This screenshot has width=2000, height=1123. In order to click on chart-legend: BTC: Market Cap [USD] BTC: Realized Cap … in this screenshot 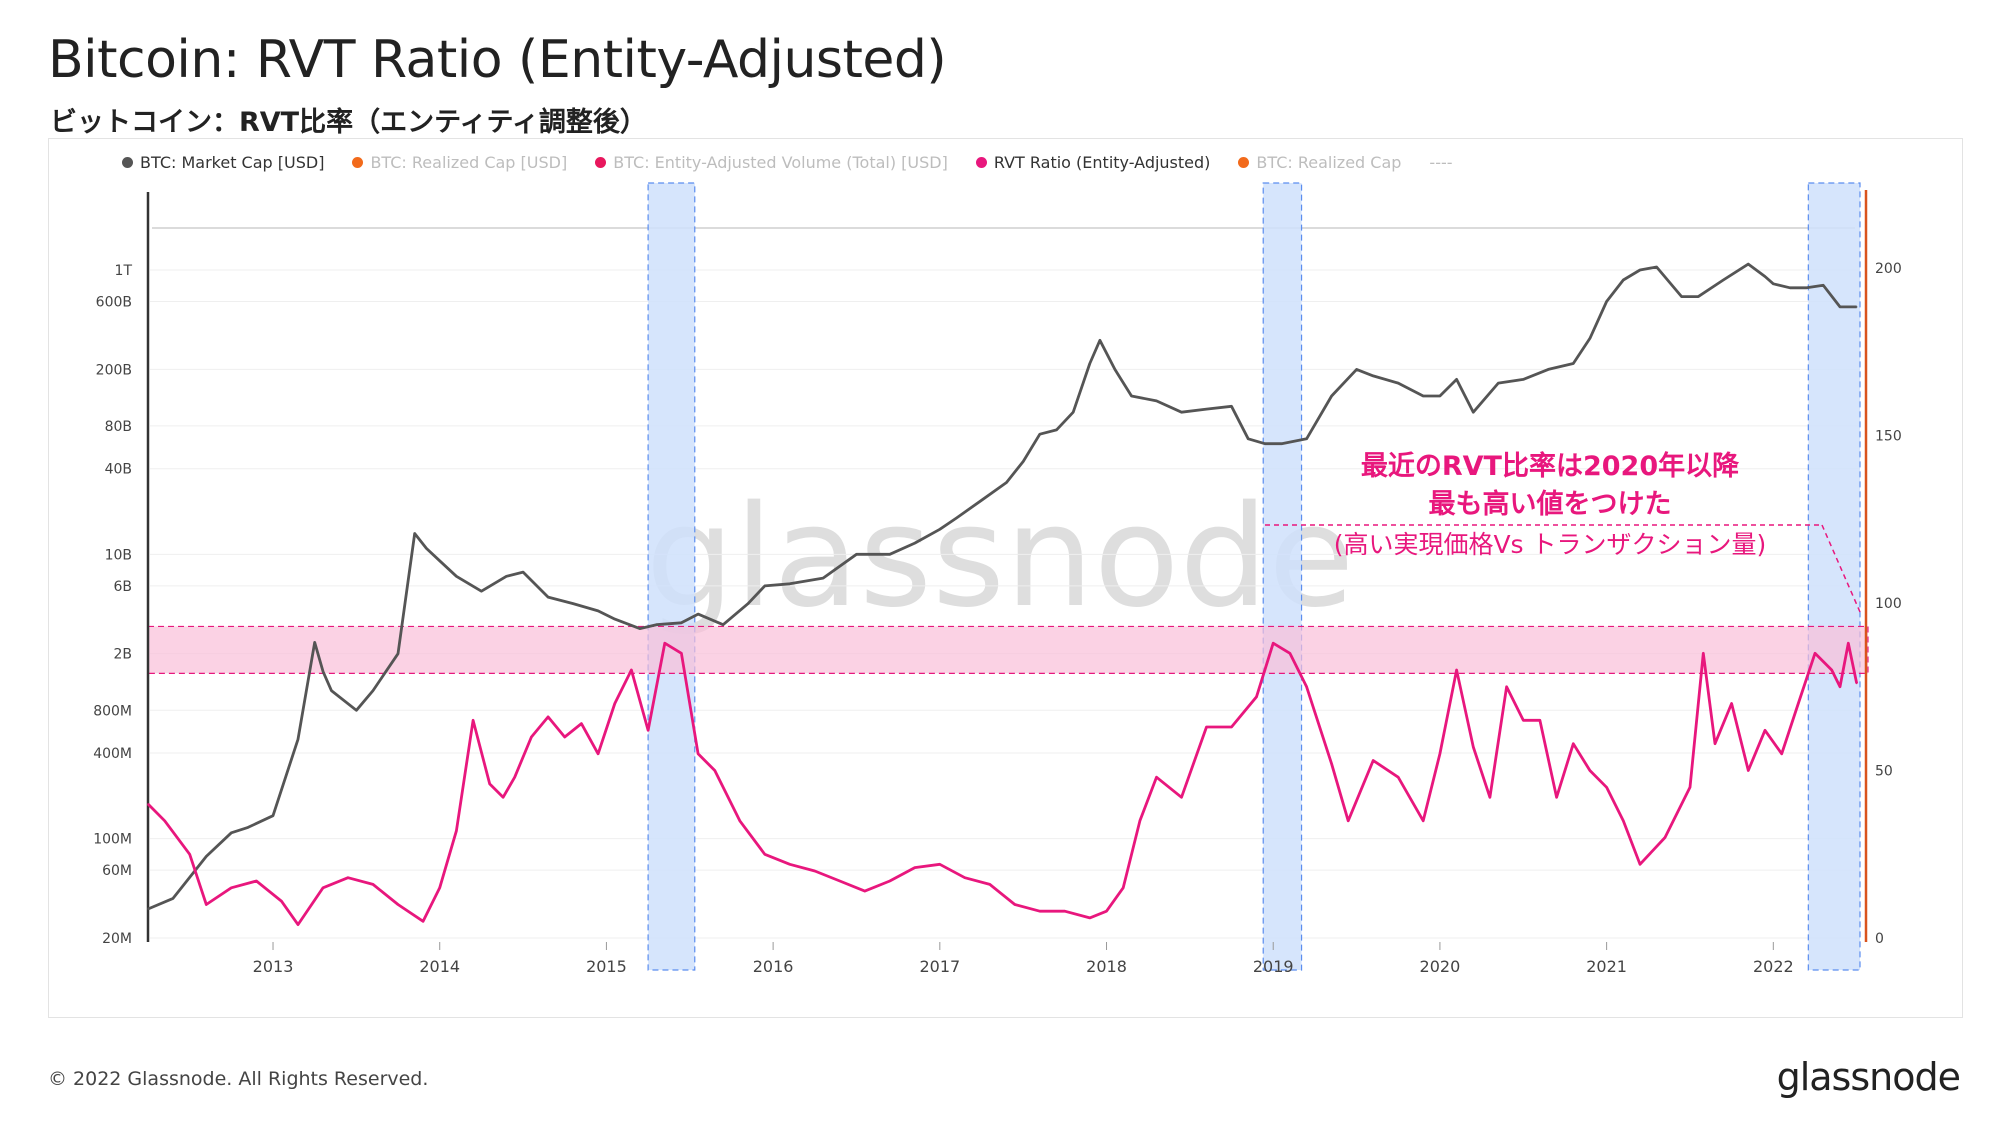, I will do `click(787, 162)`.